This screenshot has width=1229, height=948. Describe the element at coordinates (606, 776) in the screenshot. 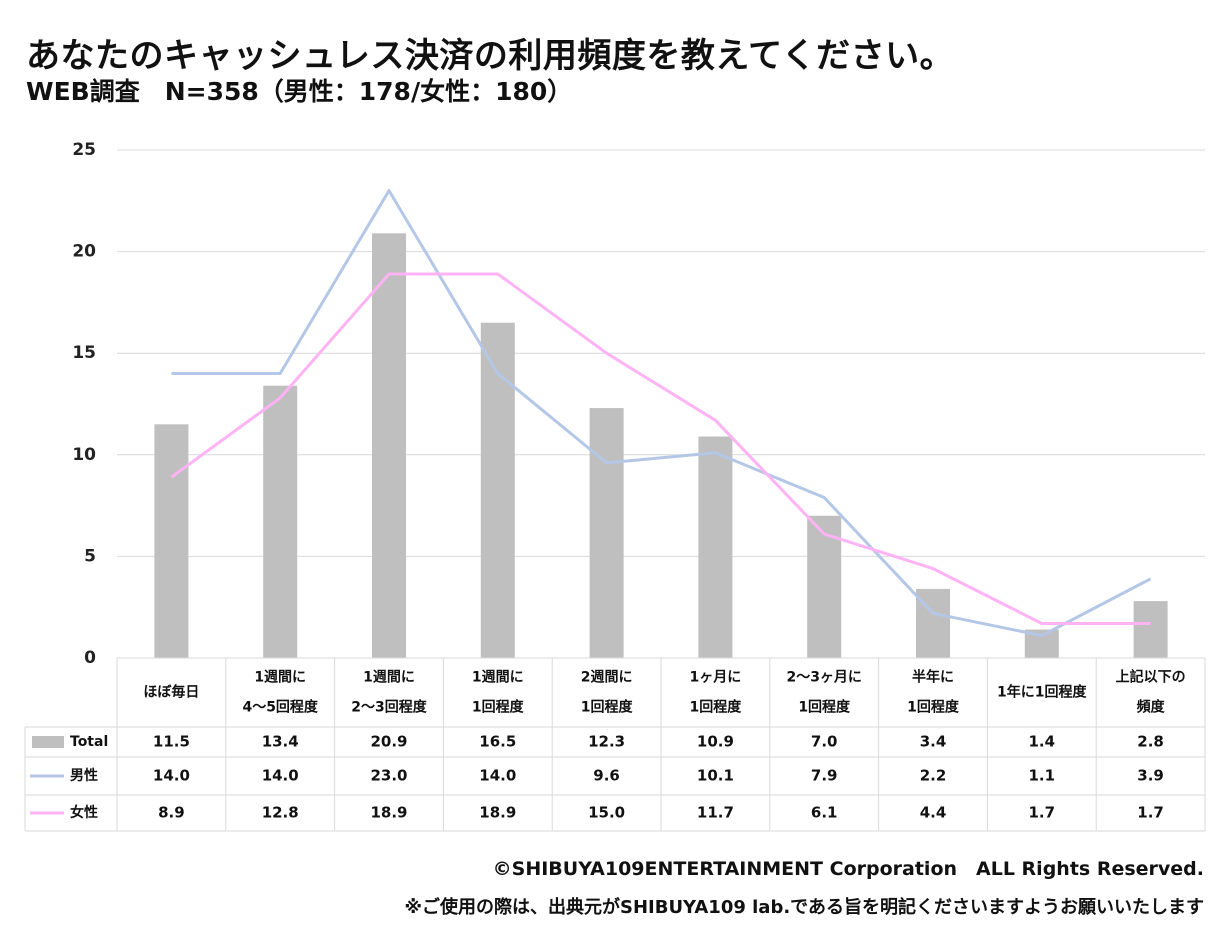

I see `table-cell-value: 9.6` at that location.